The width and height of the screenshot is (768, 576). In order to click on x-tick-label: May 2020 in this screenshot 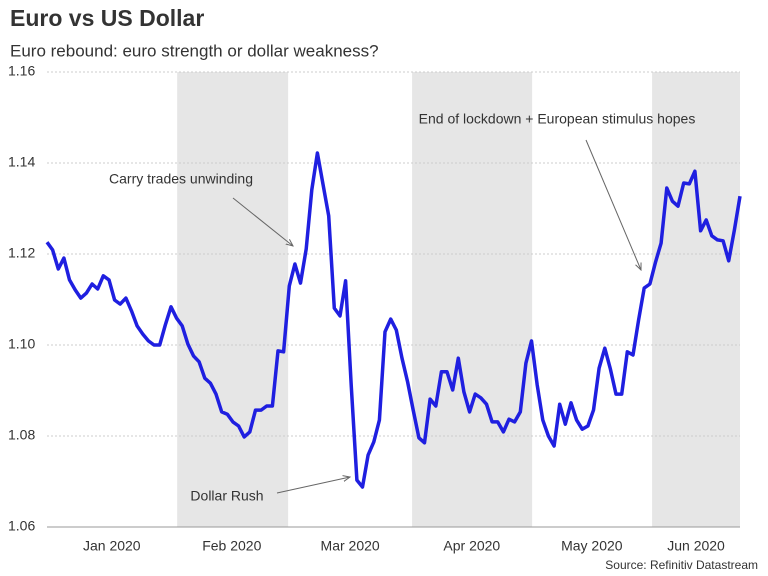, I will do `click(592, 546)`.